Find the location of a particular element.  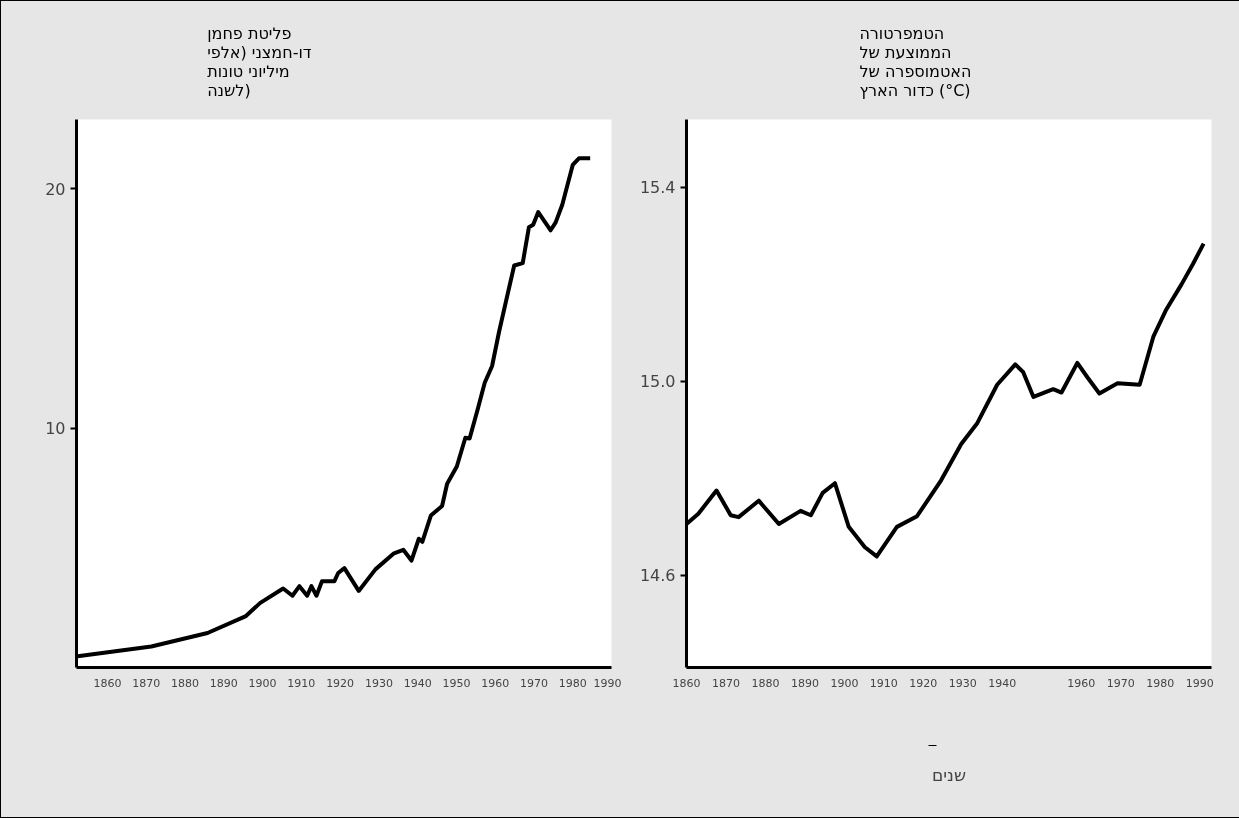

y-tick-label: 20 is located at coordinates (55, 189).